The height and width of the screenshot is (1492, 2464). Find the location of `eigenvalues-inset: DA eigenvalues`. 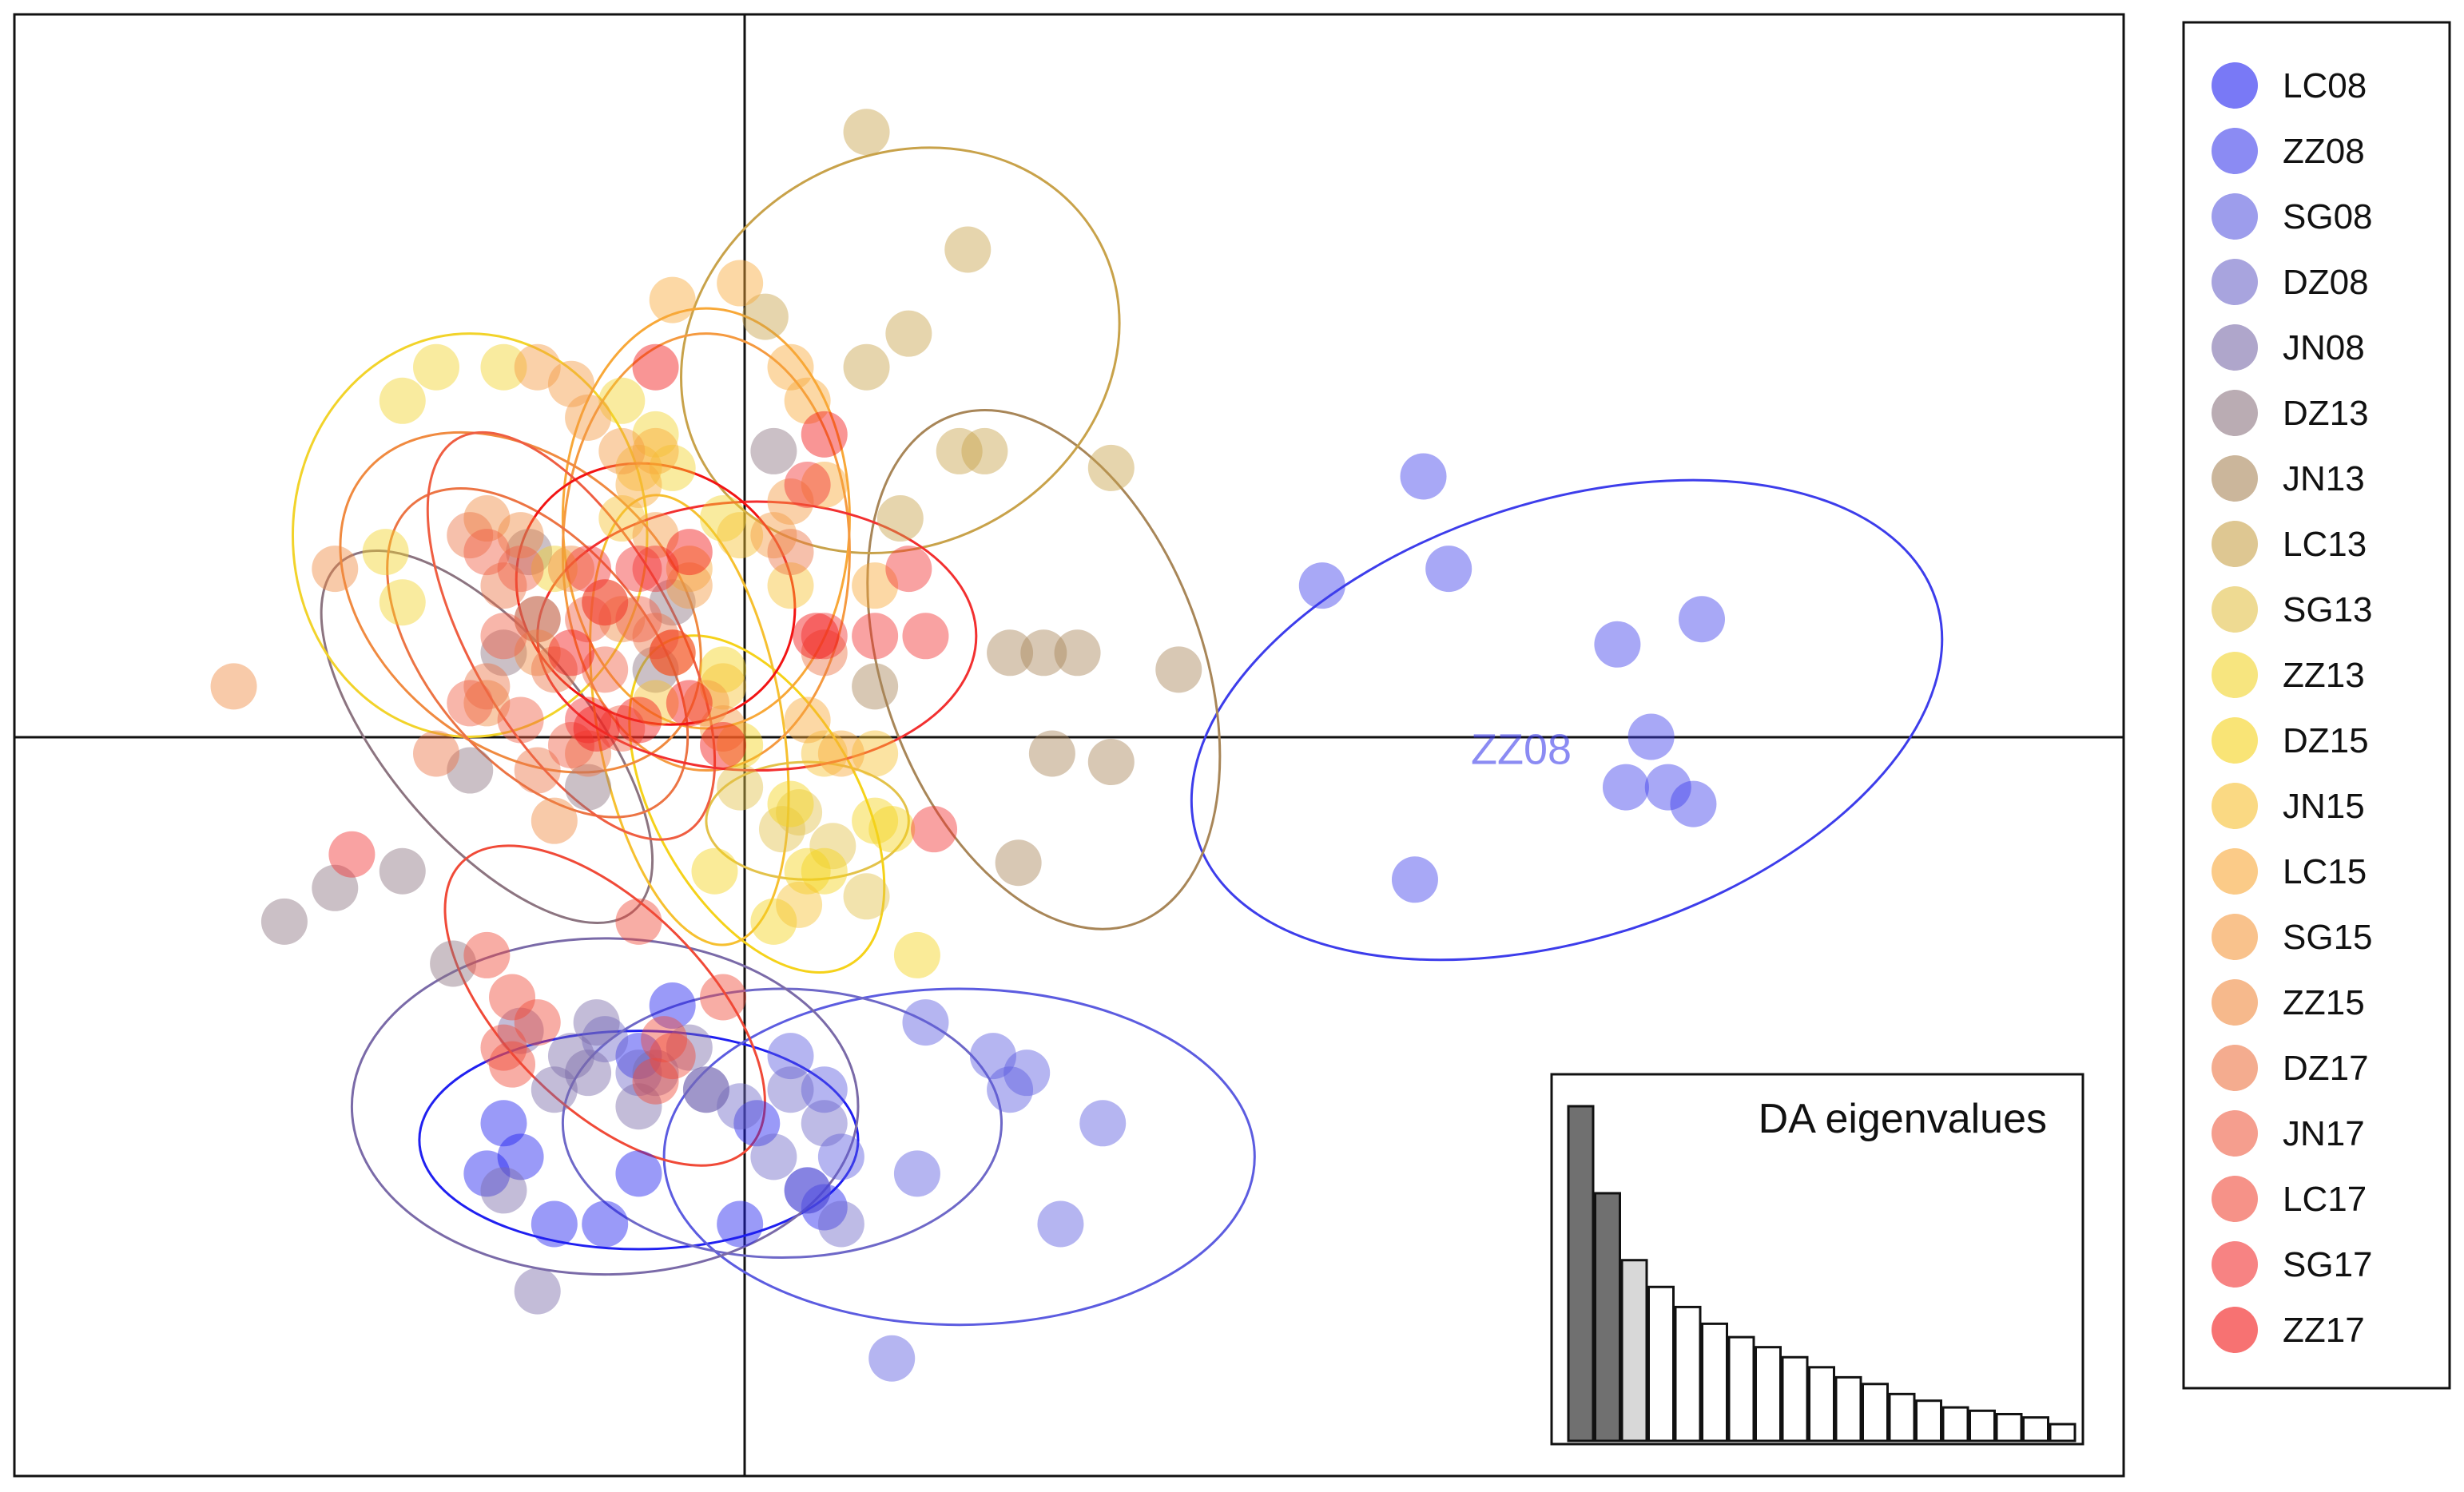

eigenvalues-inset: DA eigenvalues is located at coordinates (1817, 1259).